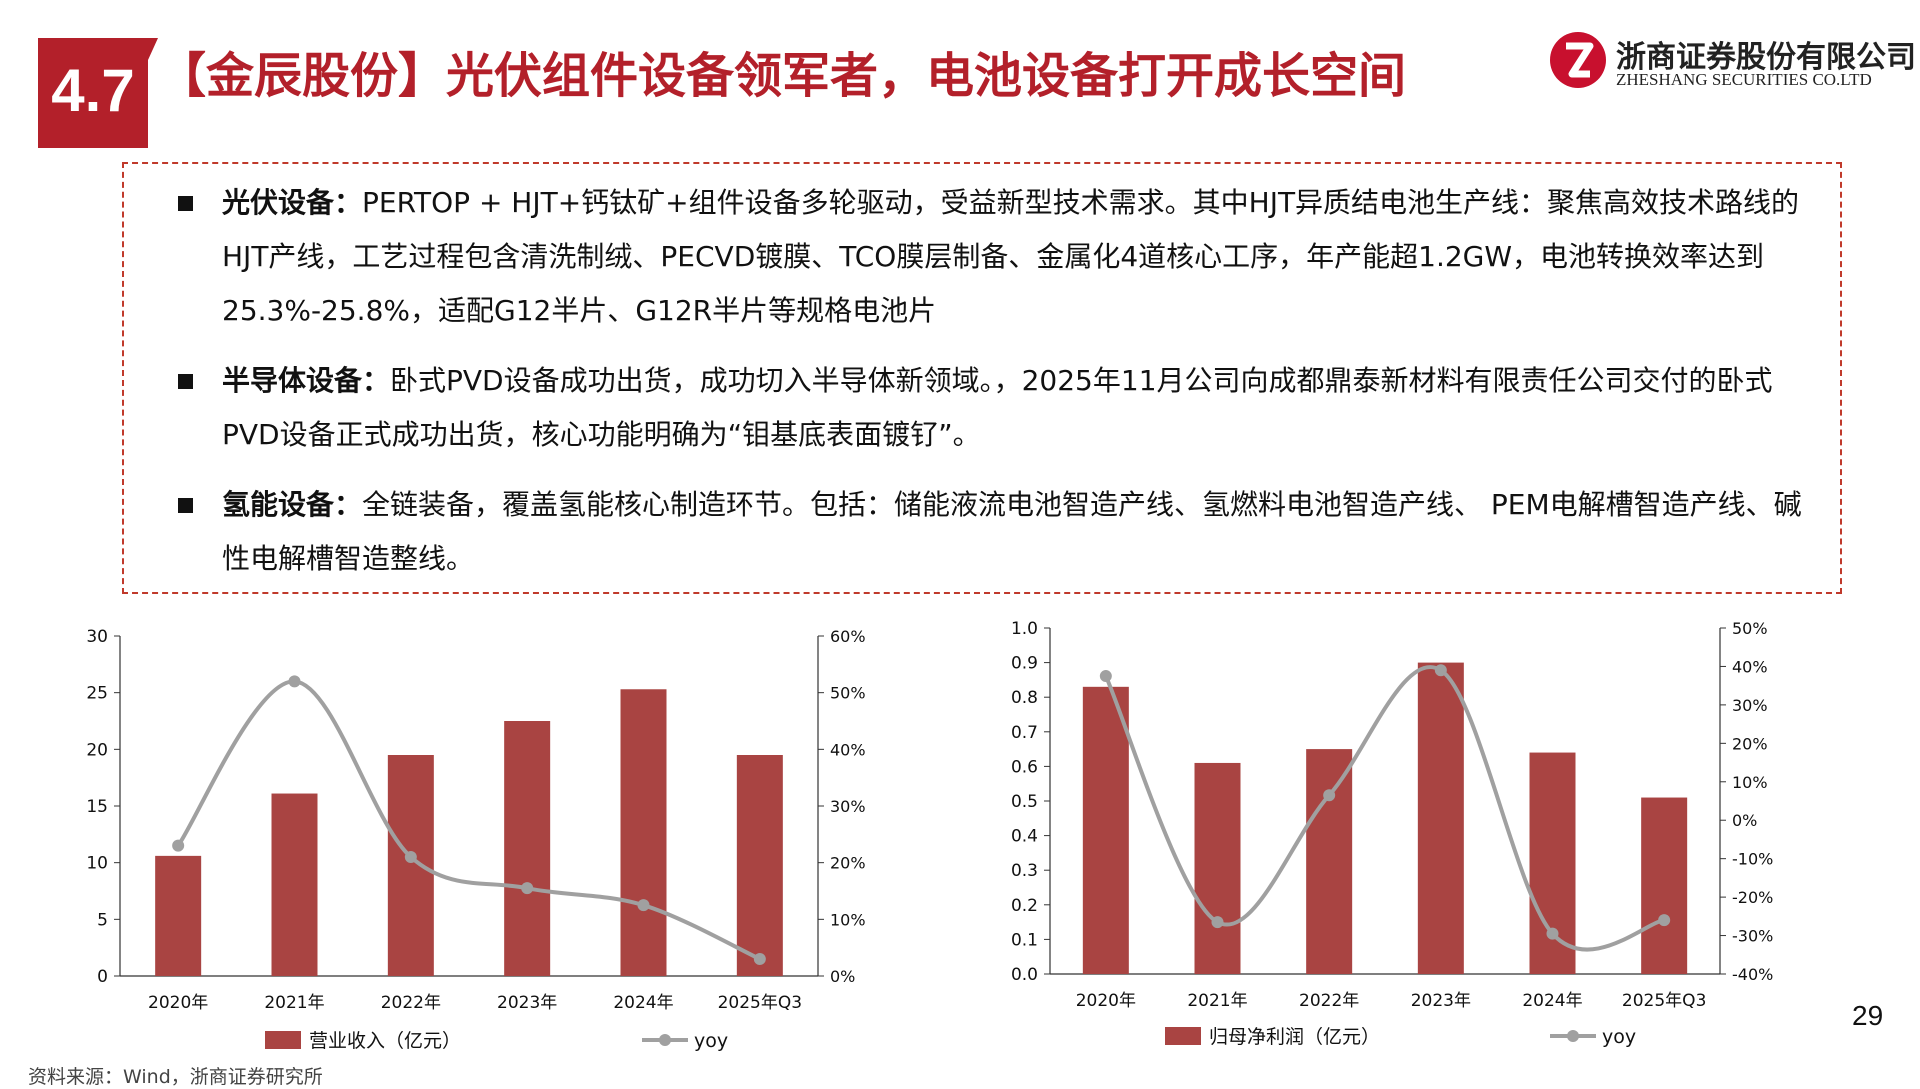  Describe the element at coordinates (93, 90) in the screenshot. I see `section-number: 4.7` at that location.